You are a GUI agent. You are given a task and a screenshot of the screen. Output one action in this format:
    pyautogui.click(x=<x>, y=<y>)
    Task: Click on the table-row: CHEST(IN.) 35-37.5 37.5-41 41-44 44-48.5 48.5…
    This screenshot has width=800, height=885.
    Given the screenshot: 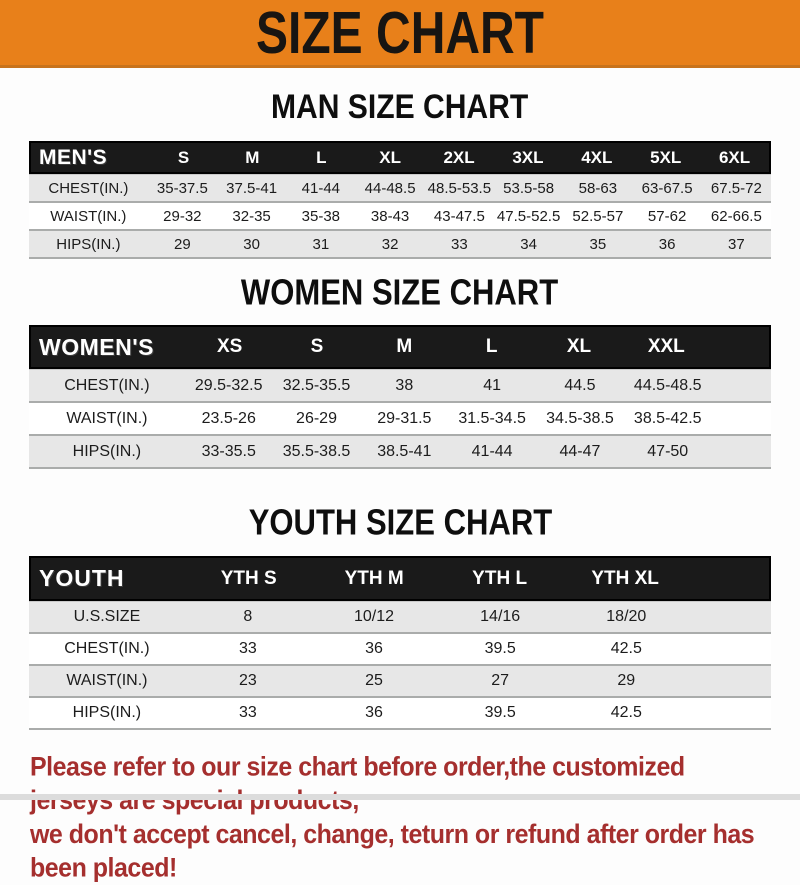 What is the action you would take?
    pyautogui.click(x=400, y=189)
    